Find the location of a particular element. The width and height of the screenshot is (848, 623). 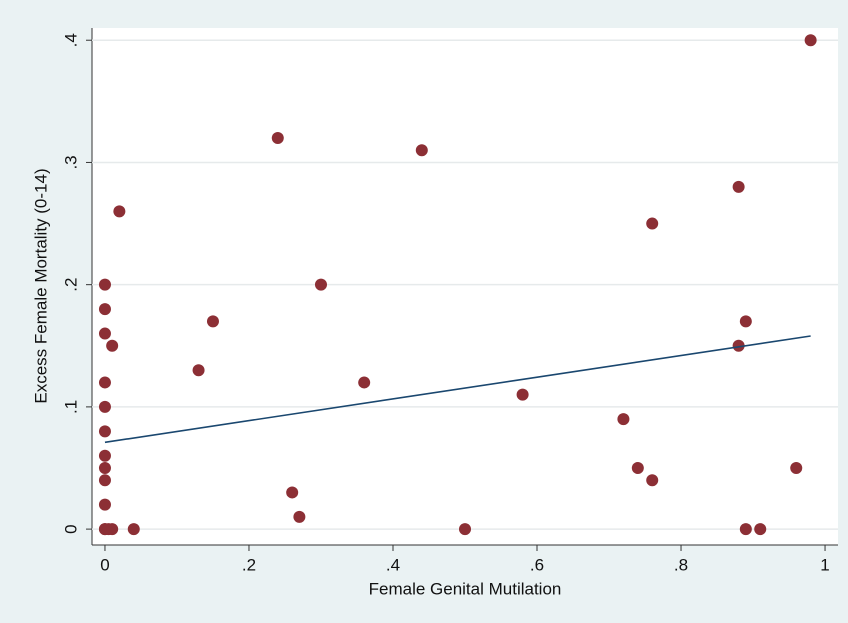

x-tick-label: .4 is located at coordinates (393, 564).